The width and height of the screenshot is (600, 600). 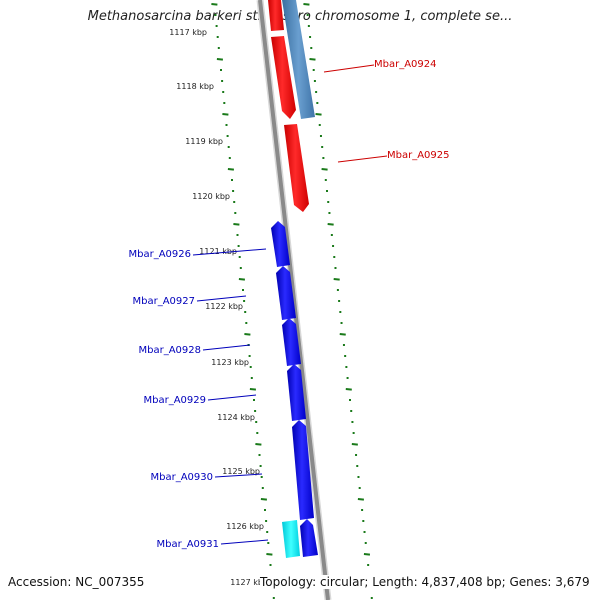 What do you see at coordinates (276, 15) in the screenshot?
I see `gene-arrow-reverse-partial` at bounding box center [276, 15].